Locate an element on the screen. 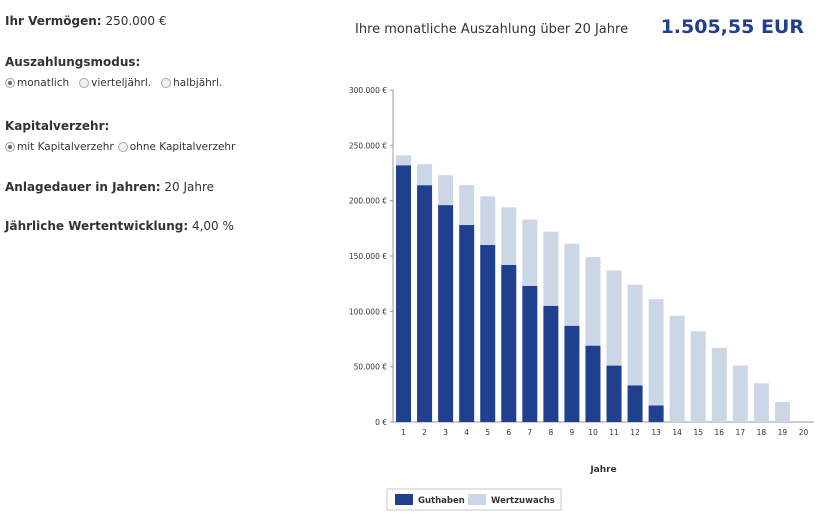 The image size is (837, 530). x-tick-label: 7 is located at coordinates (529, 432).